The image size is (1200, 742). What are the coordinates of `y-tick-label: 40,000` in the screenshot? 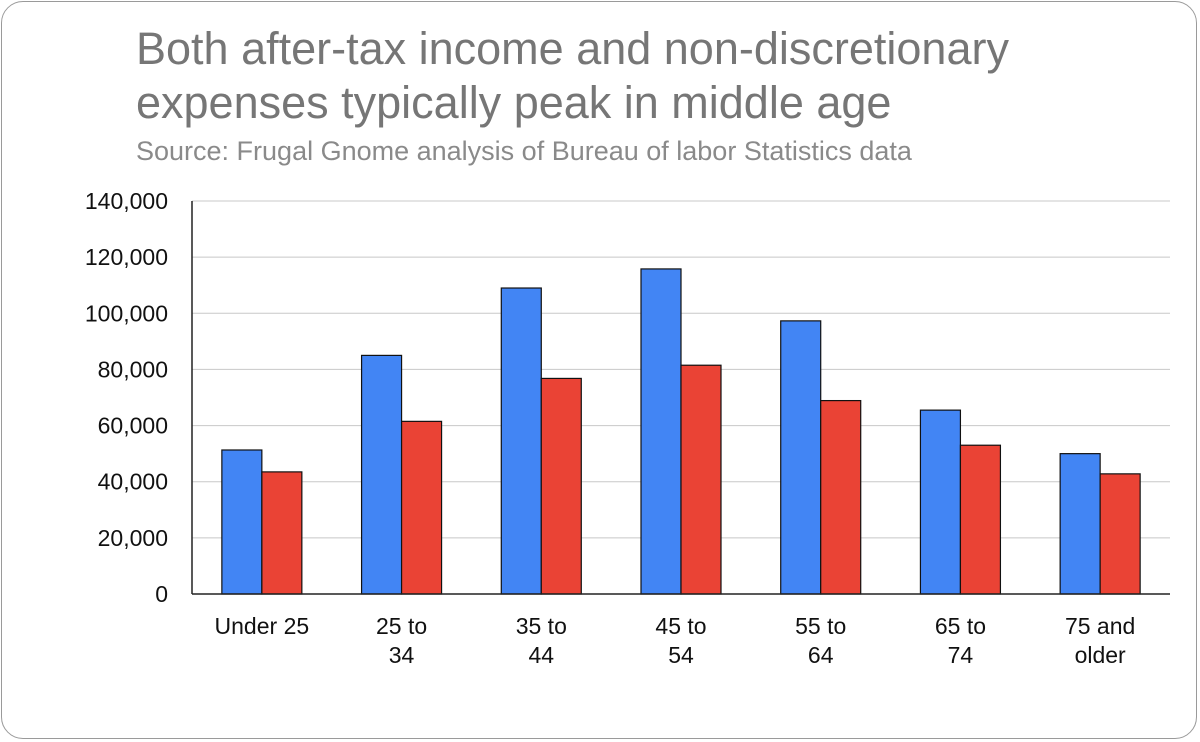 It's located at (133, 482).